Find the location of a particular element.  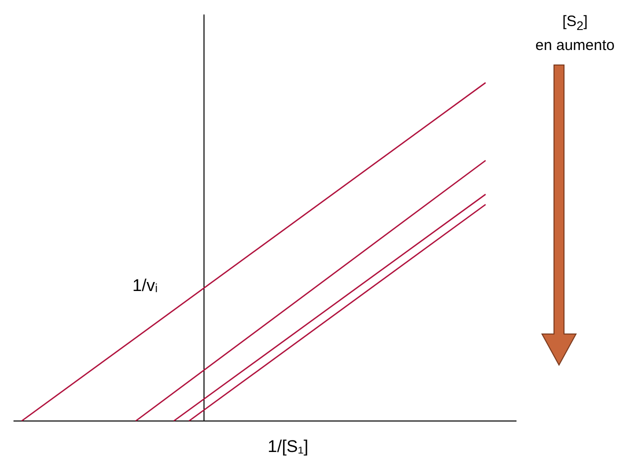

x-axis-title: 1/[S₁] is located at coordinates (288, 446).